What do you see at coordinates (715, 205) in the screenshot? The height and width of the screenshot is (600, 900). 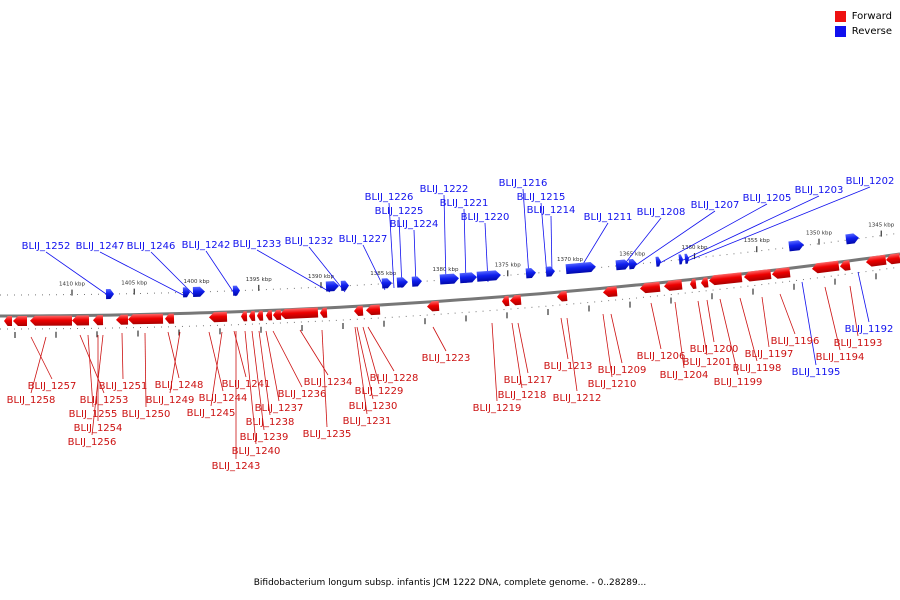 I see `reverse-gene-label: BLIJ_1207` at bounding box center [715, 205].